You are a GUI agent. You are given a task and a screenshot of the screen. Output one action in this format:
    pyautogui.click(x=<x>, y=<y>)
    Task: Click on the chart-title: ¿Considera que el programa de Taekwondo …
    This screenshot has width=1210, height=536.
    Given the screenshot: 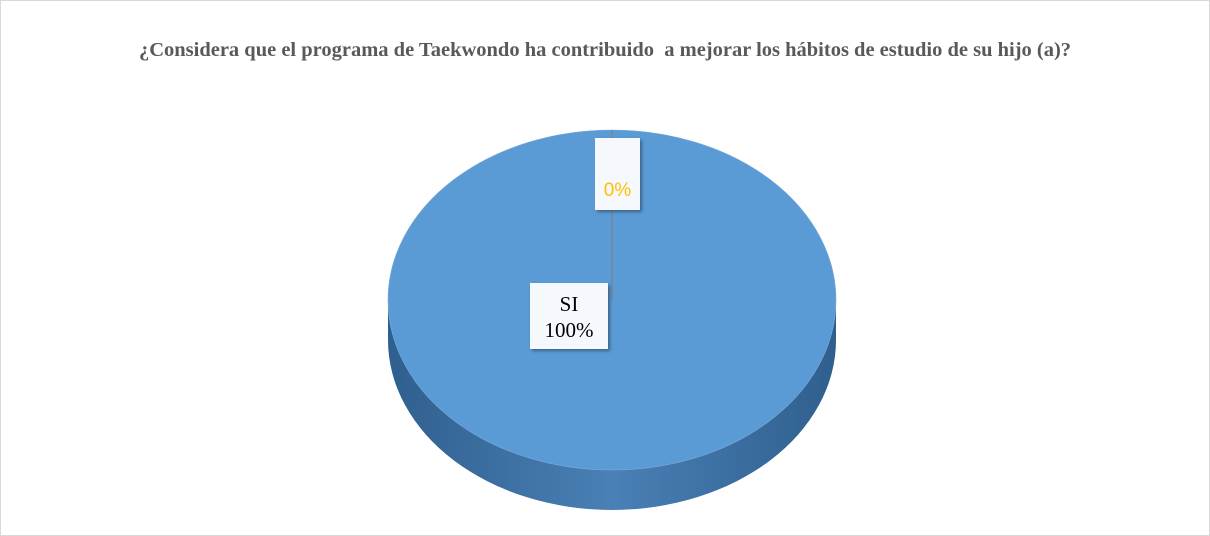 What is the action you would take?
    pyautogui.click(x=605, y=50)
    